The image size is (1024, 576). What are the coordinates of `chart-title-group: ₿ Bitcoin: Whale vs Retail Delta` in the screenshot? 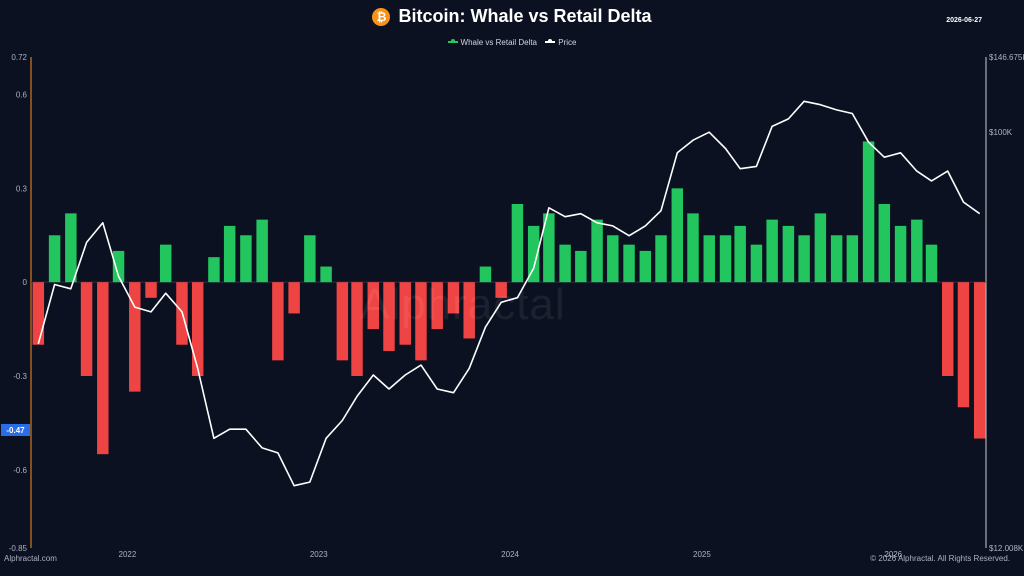 It's located at (512, 16).